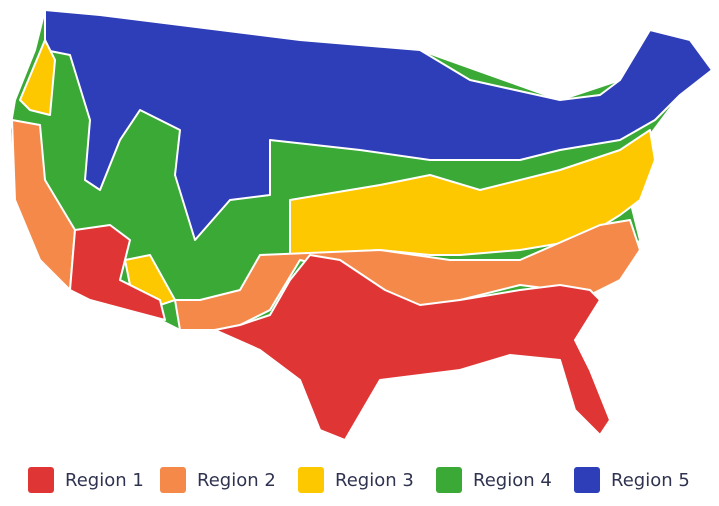 The height and width of the screenshot is (506, 719). What do you see at coordinates (374, 480) in the screenshot?
I see `legend-label: Region 3` at bounding box center [374, 480].